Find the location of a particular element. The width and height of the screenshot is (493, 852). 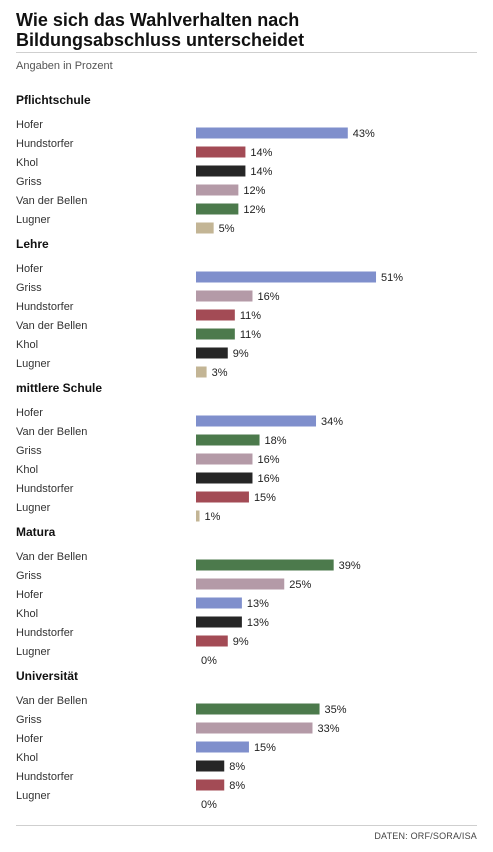

value-label-matura-khol: 13% is located at coordinates (258, 623).